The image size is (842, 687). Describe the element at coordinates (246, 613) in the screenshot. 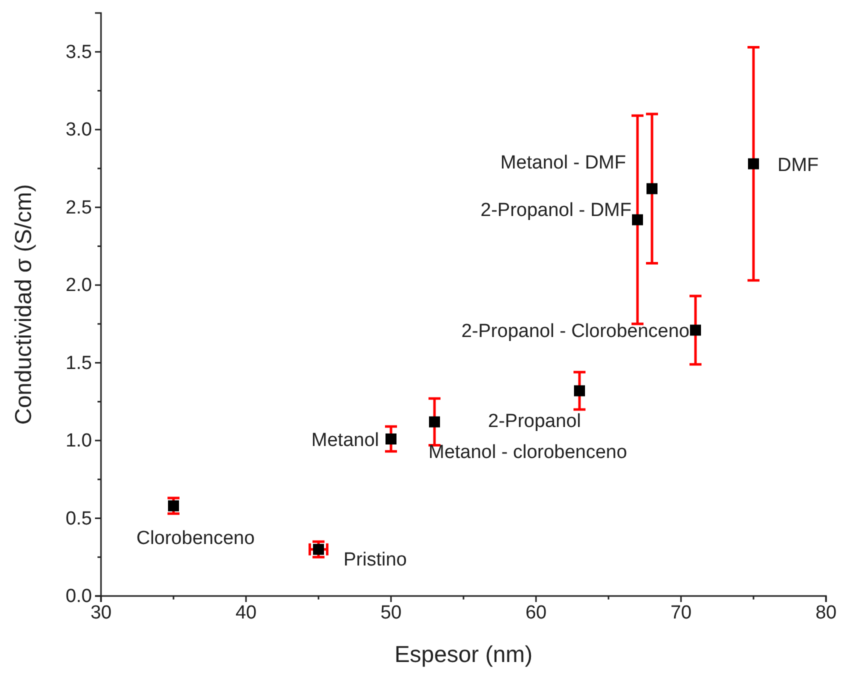

I see `x-tick-label: 40` at that location.